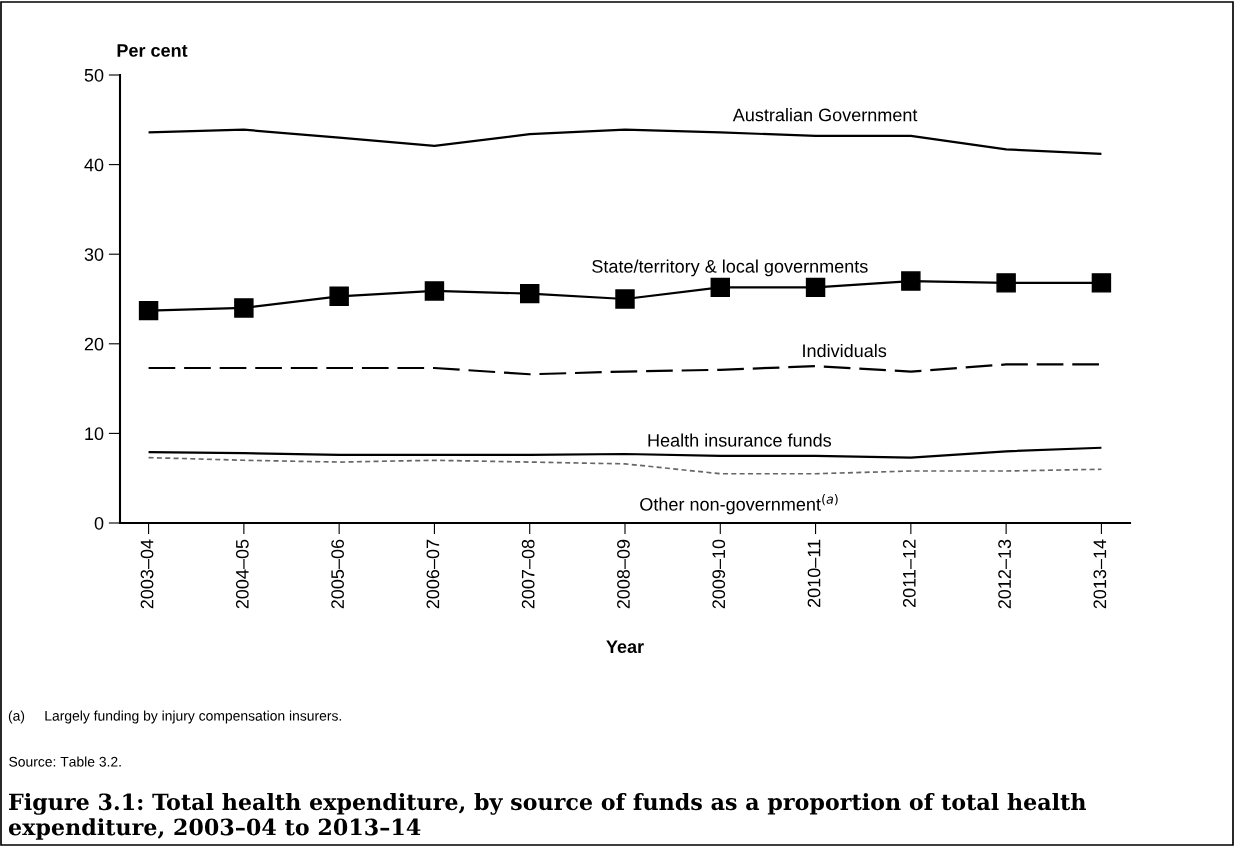  What do you see at coordinates (730, 268) in the screenshot?
I see `series-label: State/territory & local governments` at bounding box center [730, 268].